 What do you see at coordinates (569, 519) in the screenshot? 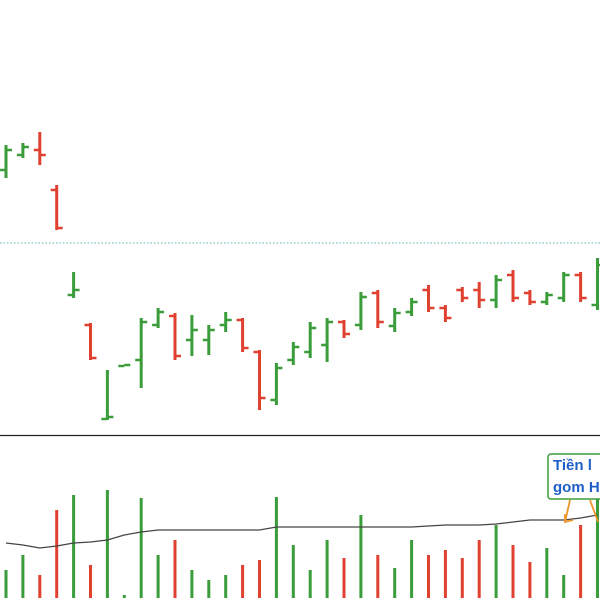
I see `annotation-arrowhead` at bounding box center [569, 519].